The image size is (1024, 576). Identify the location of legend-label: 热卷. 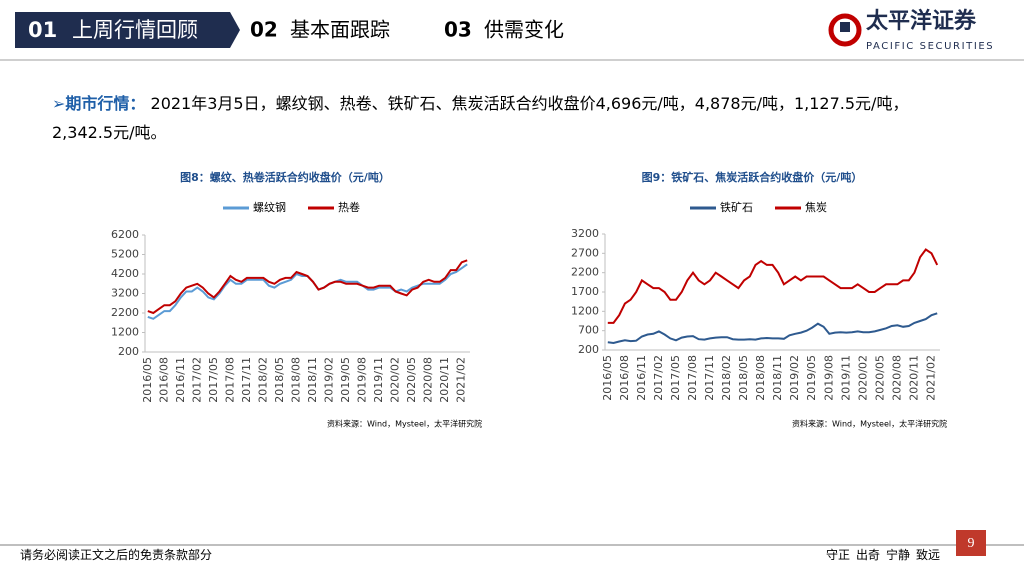
(349, 207).